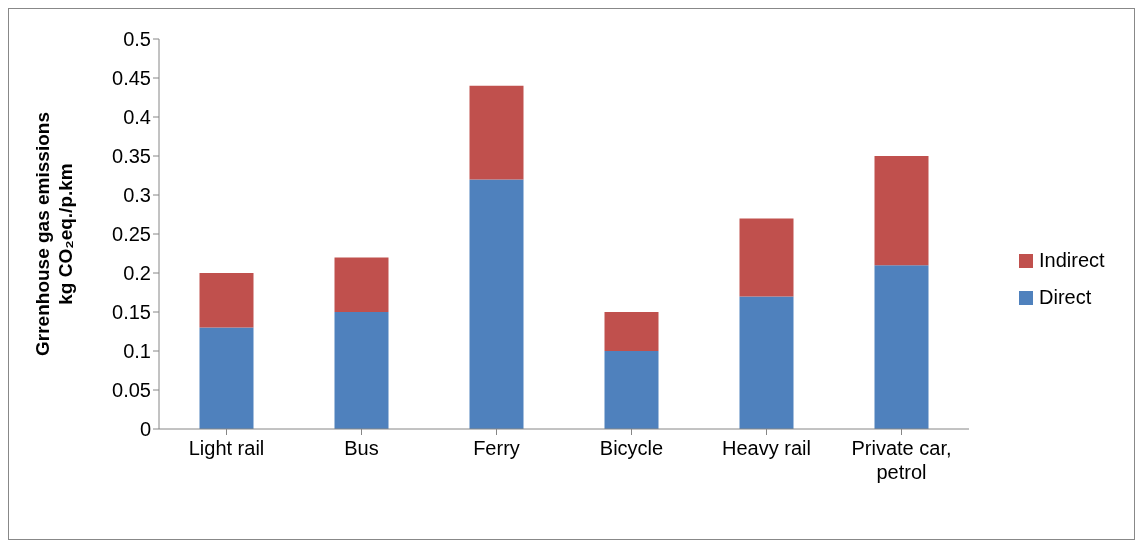  I want to click on x-tick-label: Bus, so click(361, 448).